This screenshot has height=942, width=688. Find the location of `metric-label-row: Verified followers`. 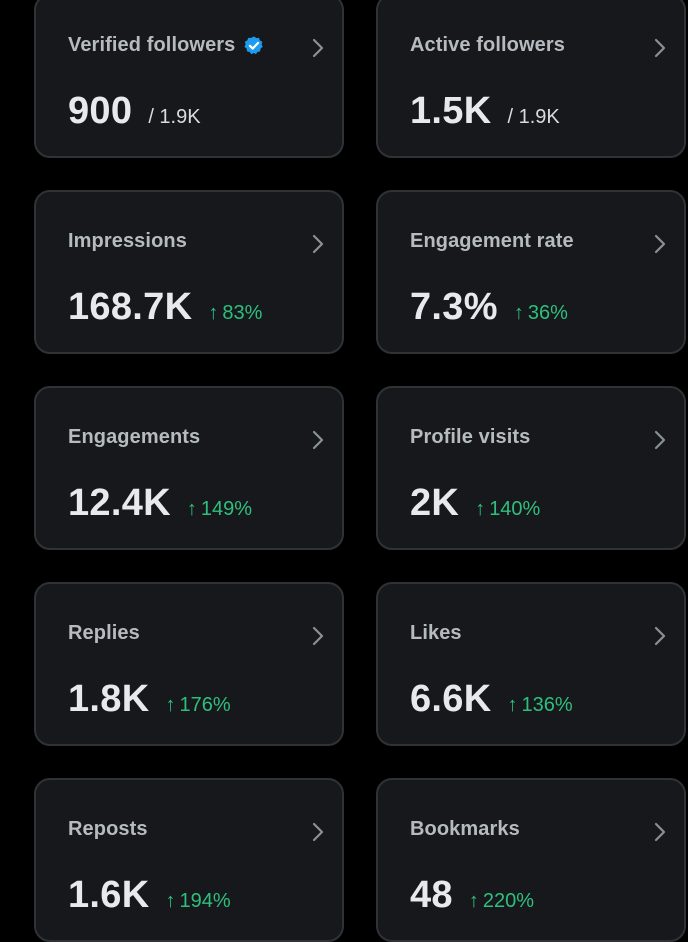

metric-label-row: Verified followers is located at coordinates (166, 45).